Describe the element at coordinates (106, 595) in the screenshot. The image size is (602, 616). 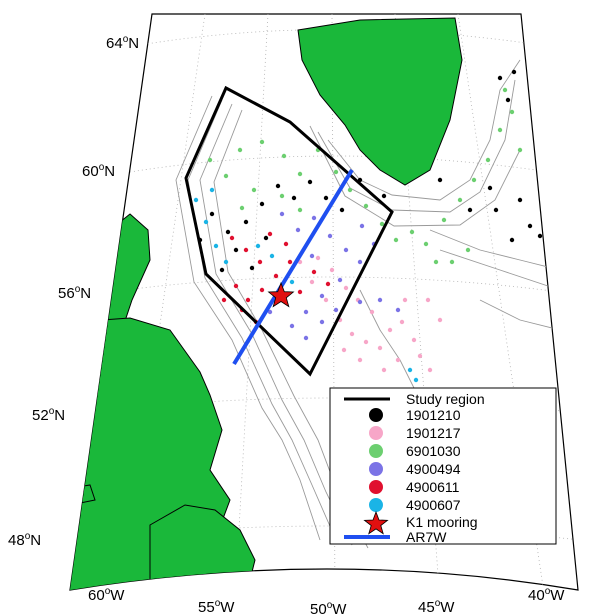
I see `lon-label: 60oW` at that location.